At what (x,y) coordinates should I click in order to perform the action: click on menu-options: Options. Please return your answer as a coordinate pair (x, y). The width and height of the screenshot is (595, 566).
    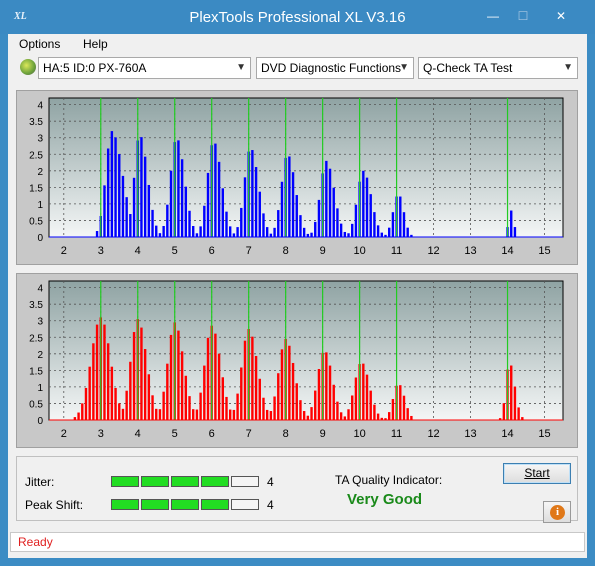
    Looking at the image, I should click on (40, 44).